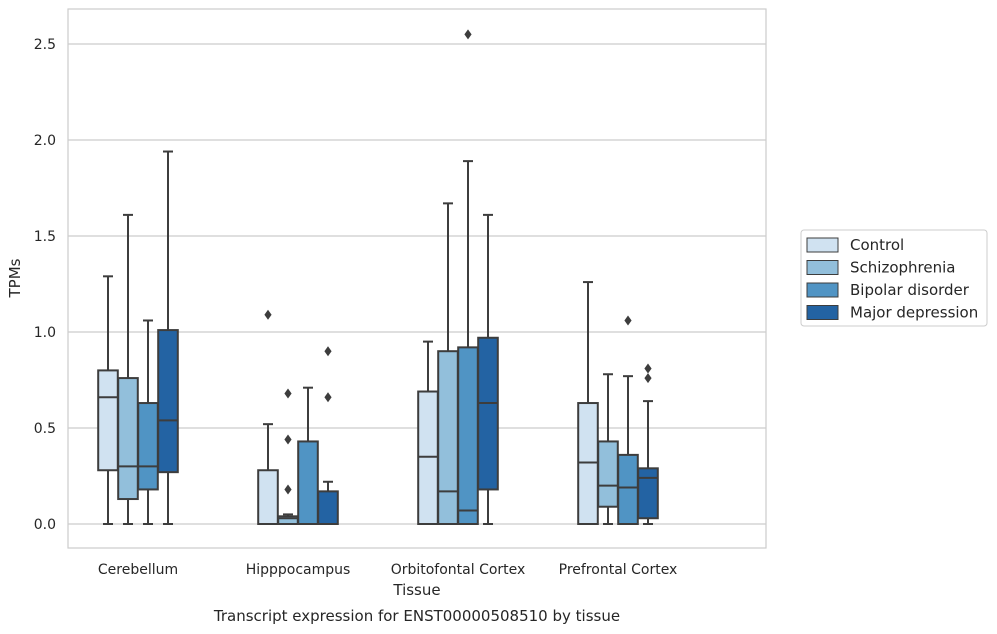 This screenshot has width=997, height=634. Describe the element at coordinates (45, 429) in the screenshot. I see `y-tick-label: 0.5` at that location.